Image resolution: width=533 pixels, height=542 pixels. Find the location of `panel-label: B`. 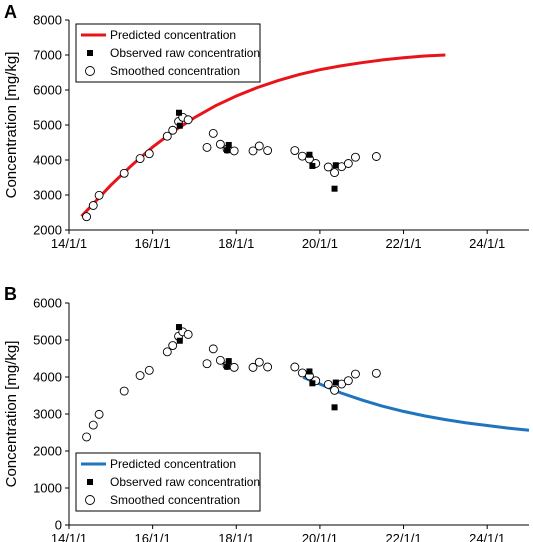

panel-label: B is located at coordinates (10, 294).